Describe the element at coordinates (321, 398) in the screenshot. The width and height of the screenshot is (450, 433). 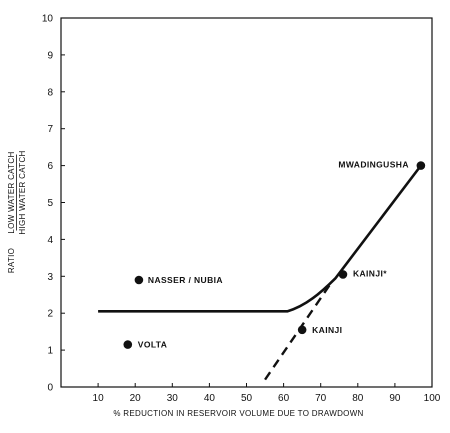
I see `x-tick-label: 70` at that location.